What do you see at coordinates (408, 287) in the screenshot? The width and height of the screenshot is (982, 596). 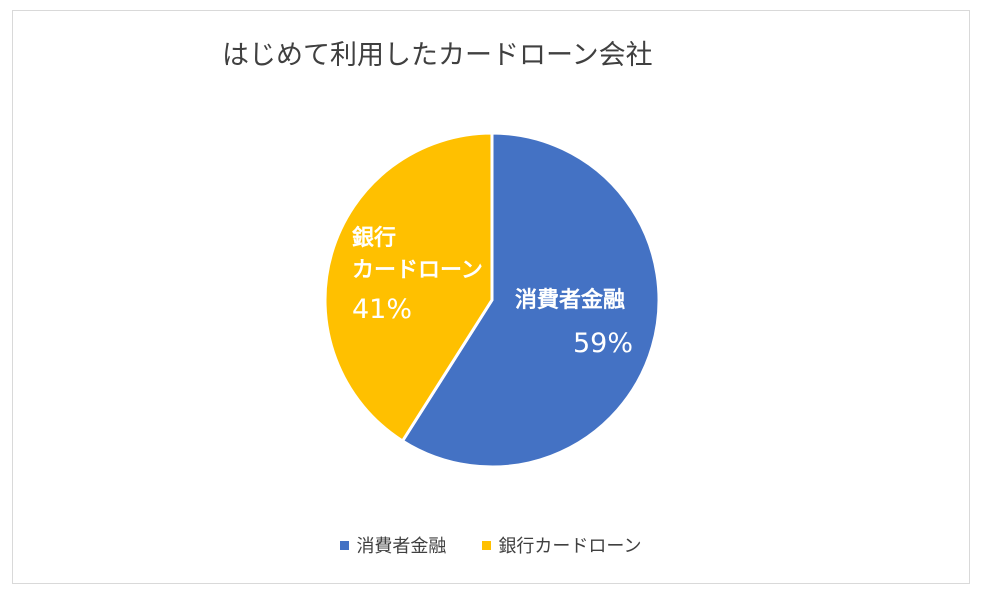 I see `slice-bank-card-loan` at bounding box center [408, 287].